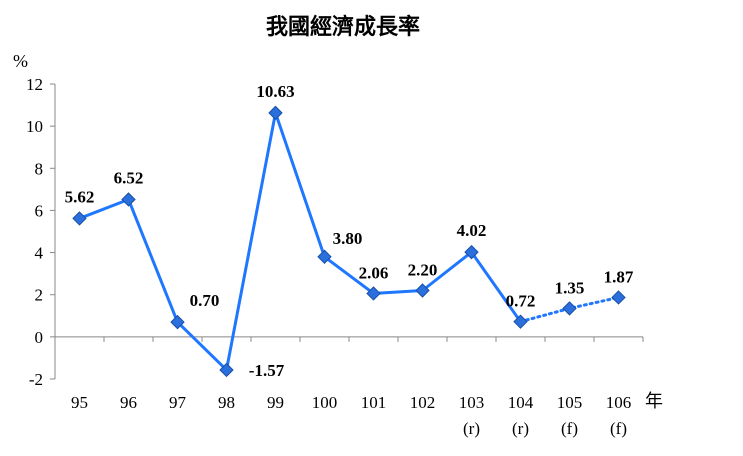  Describe the element at coordinates (128, 402) in the screenshot. I see `x-tick-label: 96` at that location.